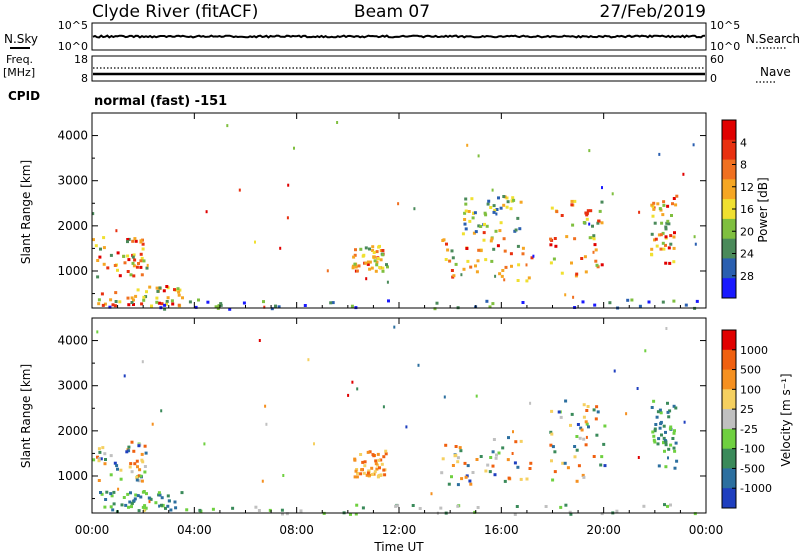 This screenshot has height=554, width=800. What do you see at coordinates (750, 370) in the screenshot?
I see `velocity-colorbar-tick-label: 500` at bounding box center [750, 370].